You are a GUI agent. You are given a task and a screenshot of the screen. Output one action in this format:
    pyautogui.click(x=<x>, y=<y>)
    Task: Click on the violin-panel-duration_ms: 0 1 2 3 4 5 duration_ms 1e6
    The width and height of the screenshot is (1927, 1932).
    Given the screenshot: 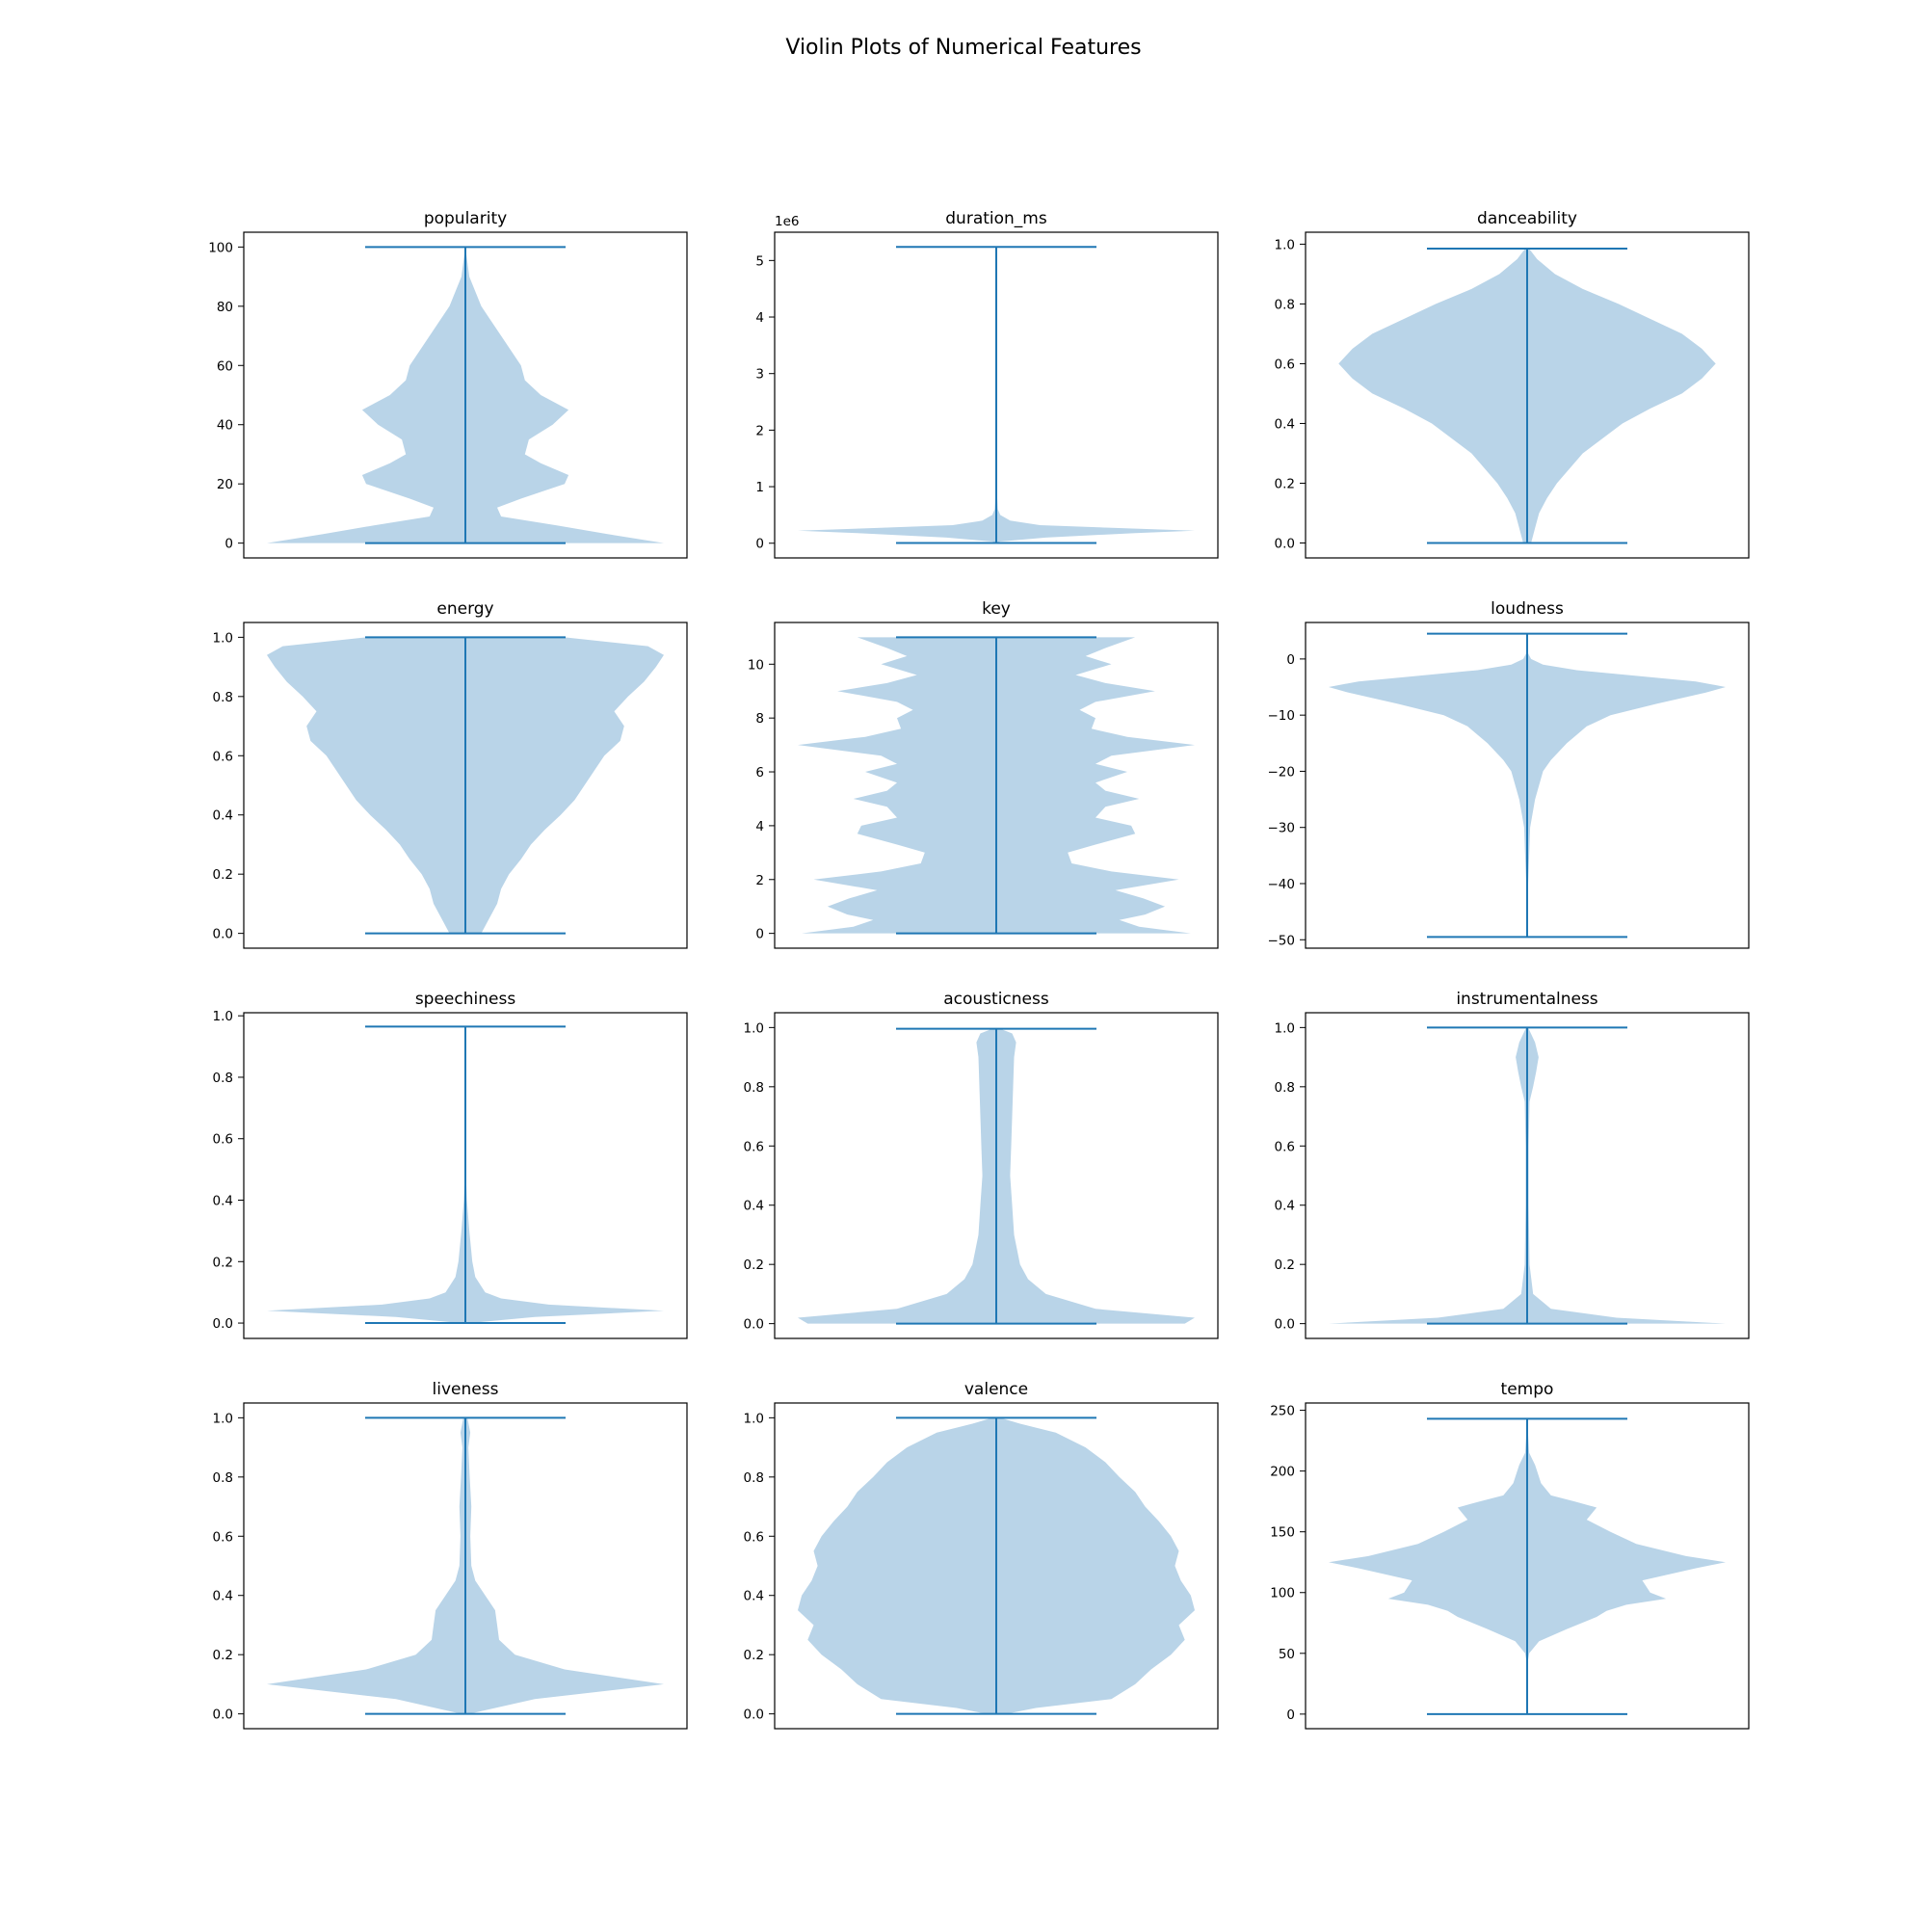 What is the action you would take?
    pyautogui.click(x=987, y=384)
    